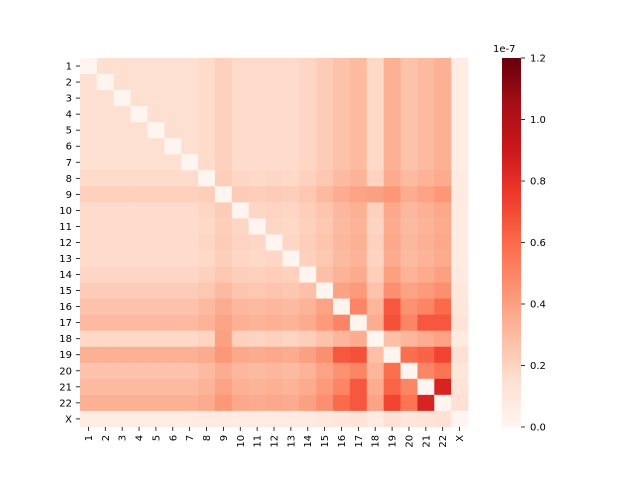  What do you see at coordinates (65, 307) in the screenshot?
I see `row-tick-label-16: 16` at bounding box center [65, 307].